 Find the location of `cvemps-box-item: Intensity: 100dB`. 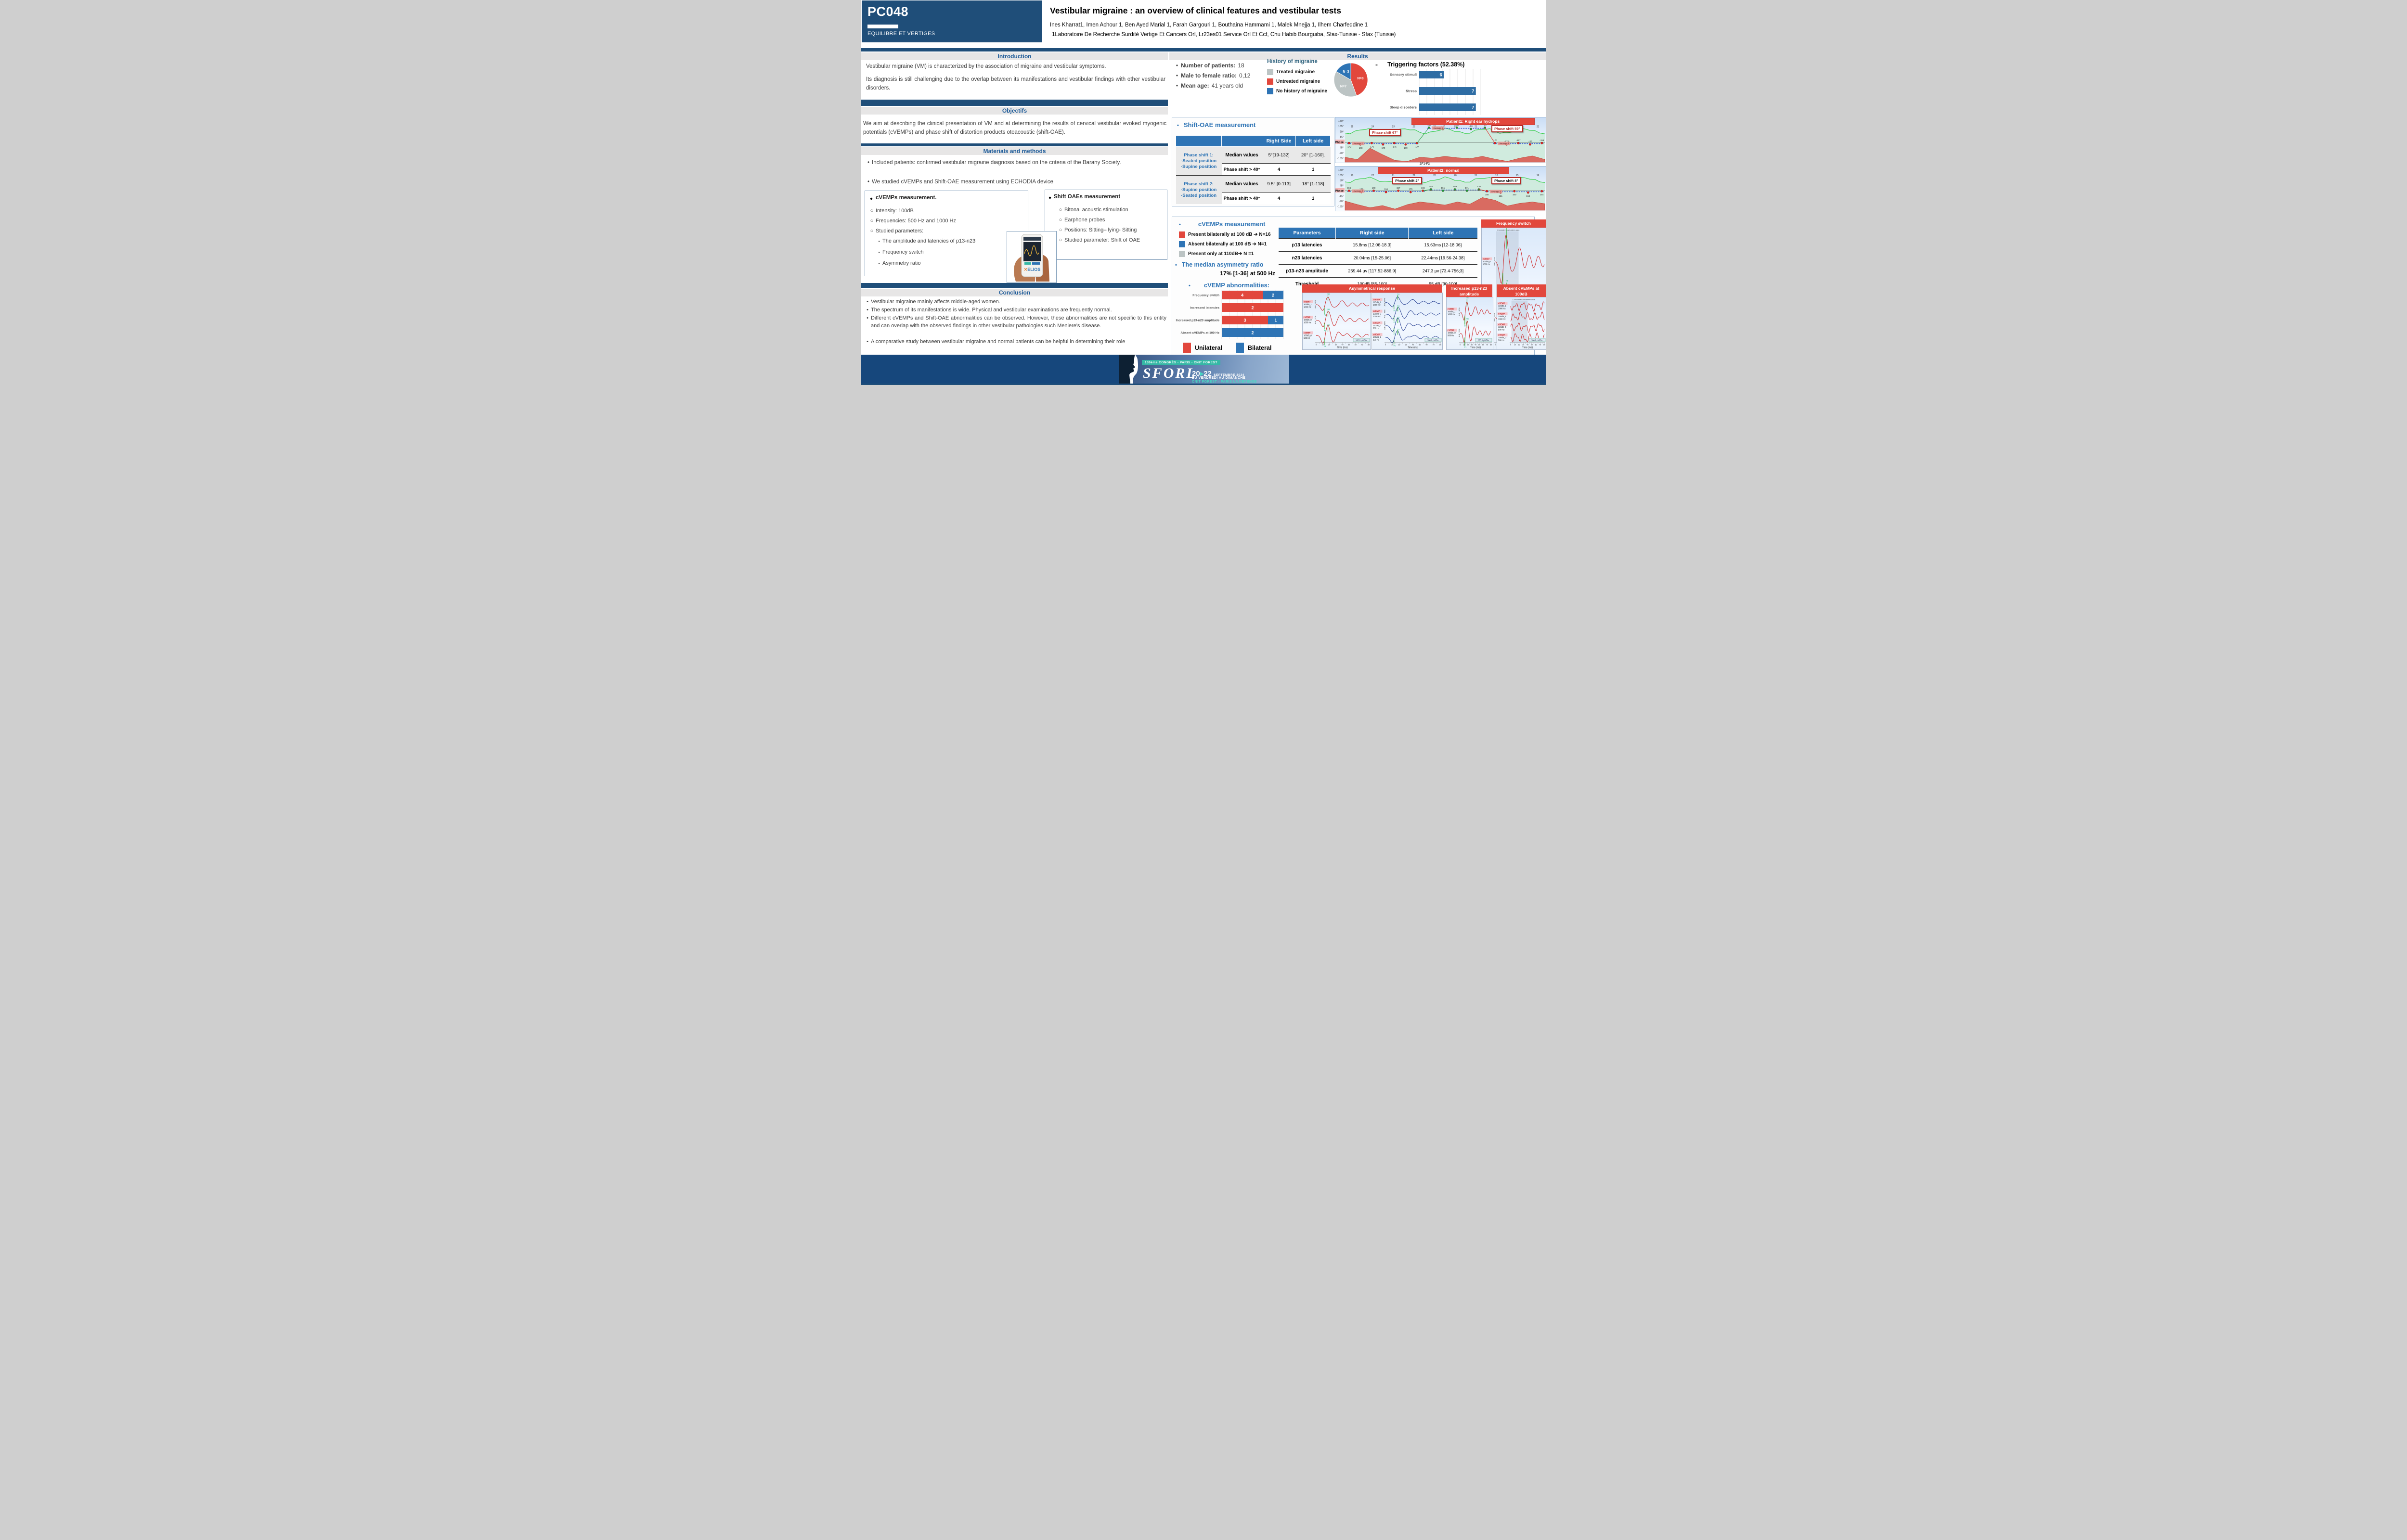

cvemps-box-item: Intensity: 100dB is located at coordinates (895, 211).